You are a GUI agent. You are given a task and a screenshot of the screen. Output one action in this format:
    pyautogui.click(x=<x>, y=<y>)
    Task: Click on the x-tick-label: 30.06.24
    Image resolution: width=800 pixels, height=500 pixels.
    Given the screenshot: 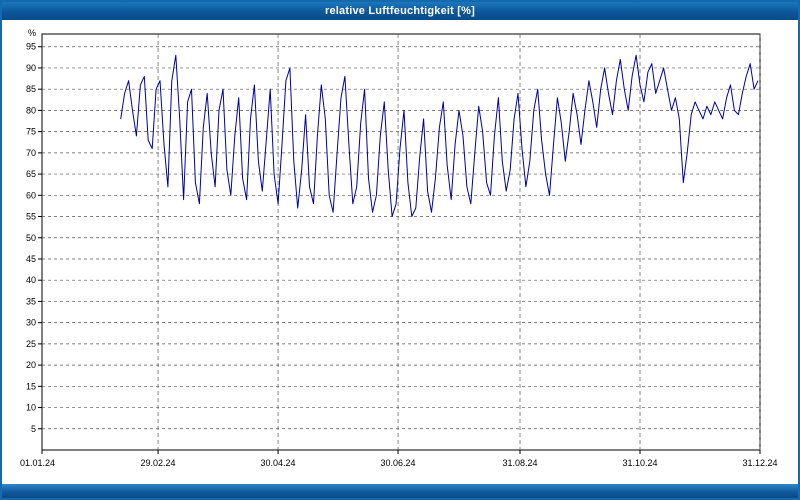 What is the action you would take?
    pyautogui.click(x=398, y=463)
    